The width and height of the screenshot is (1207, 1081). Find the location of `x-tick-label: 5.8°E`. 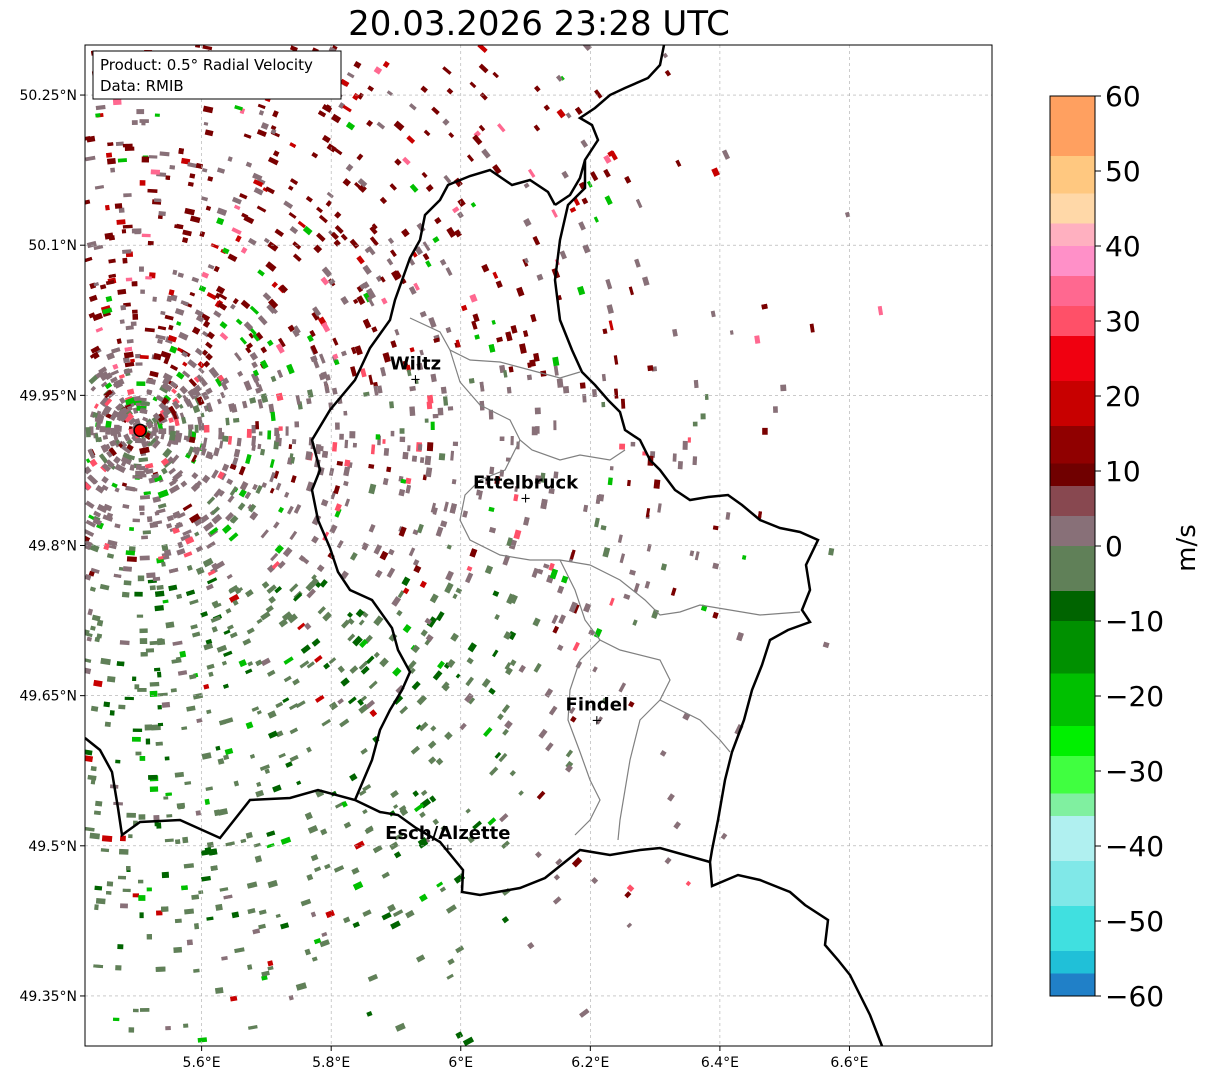

x-tick-label: 5.8°E is located at coordinates (331, 1063).